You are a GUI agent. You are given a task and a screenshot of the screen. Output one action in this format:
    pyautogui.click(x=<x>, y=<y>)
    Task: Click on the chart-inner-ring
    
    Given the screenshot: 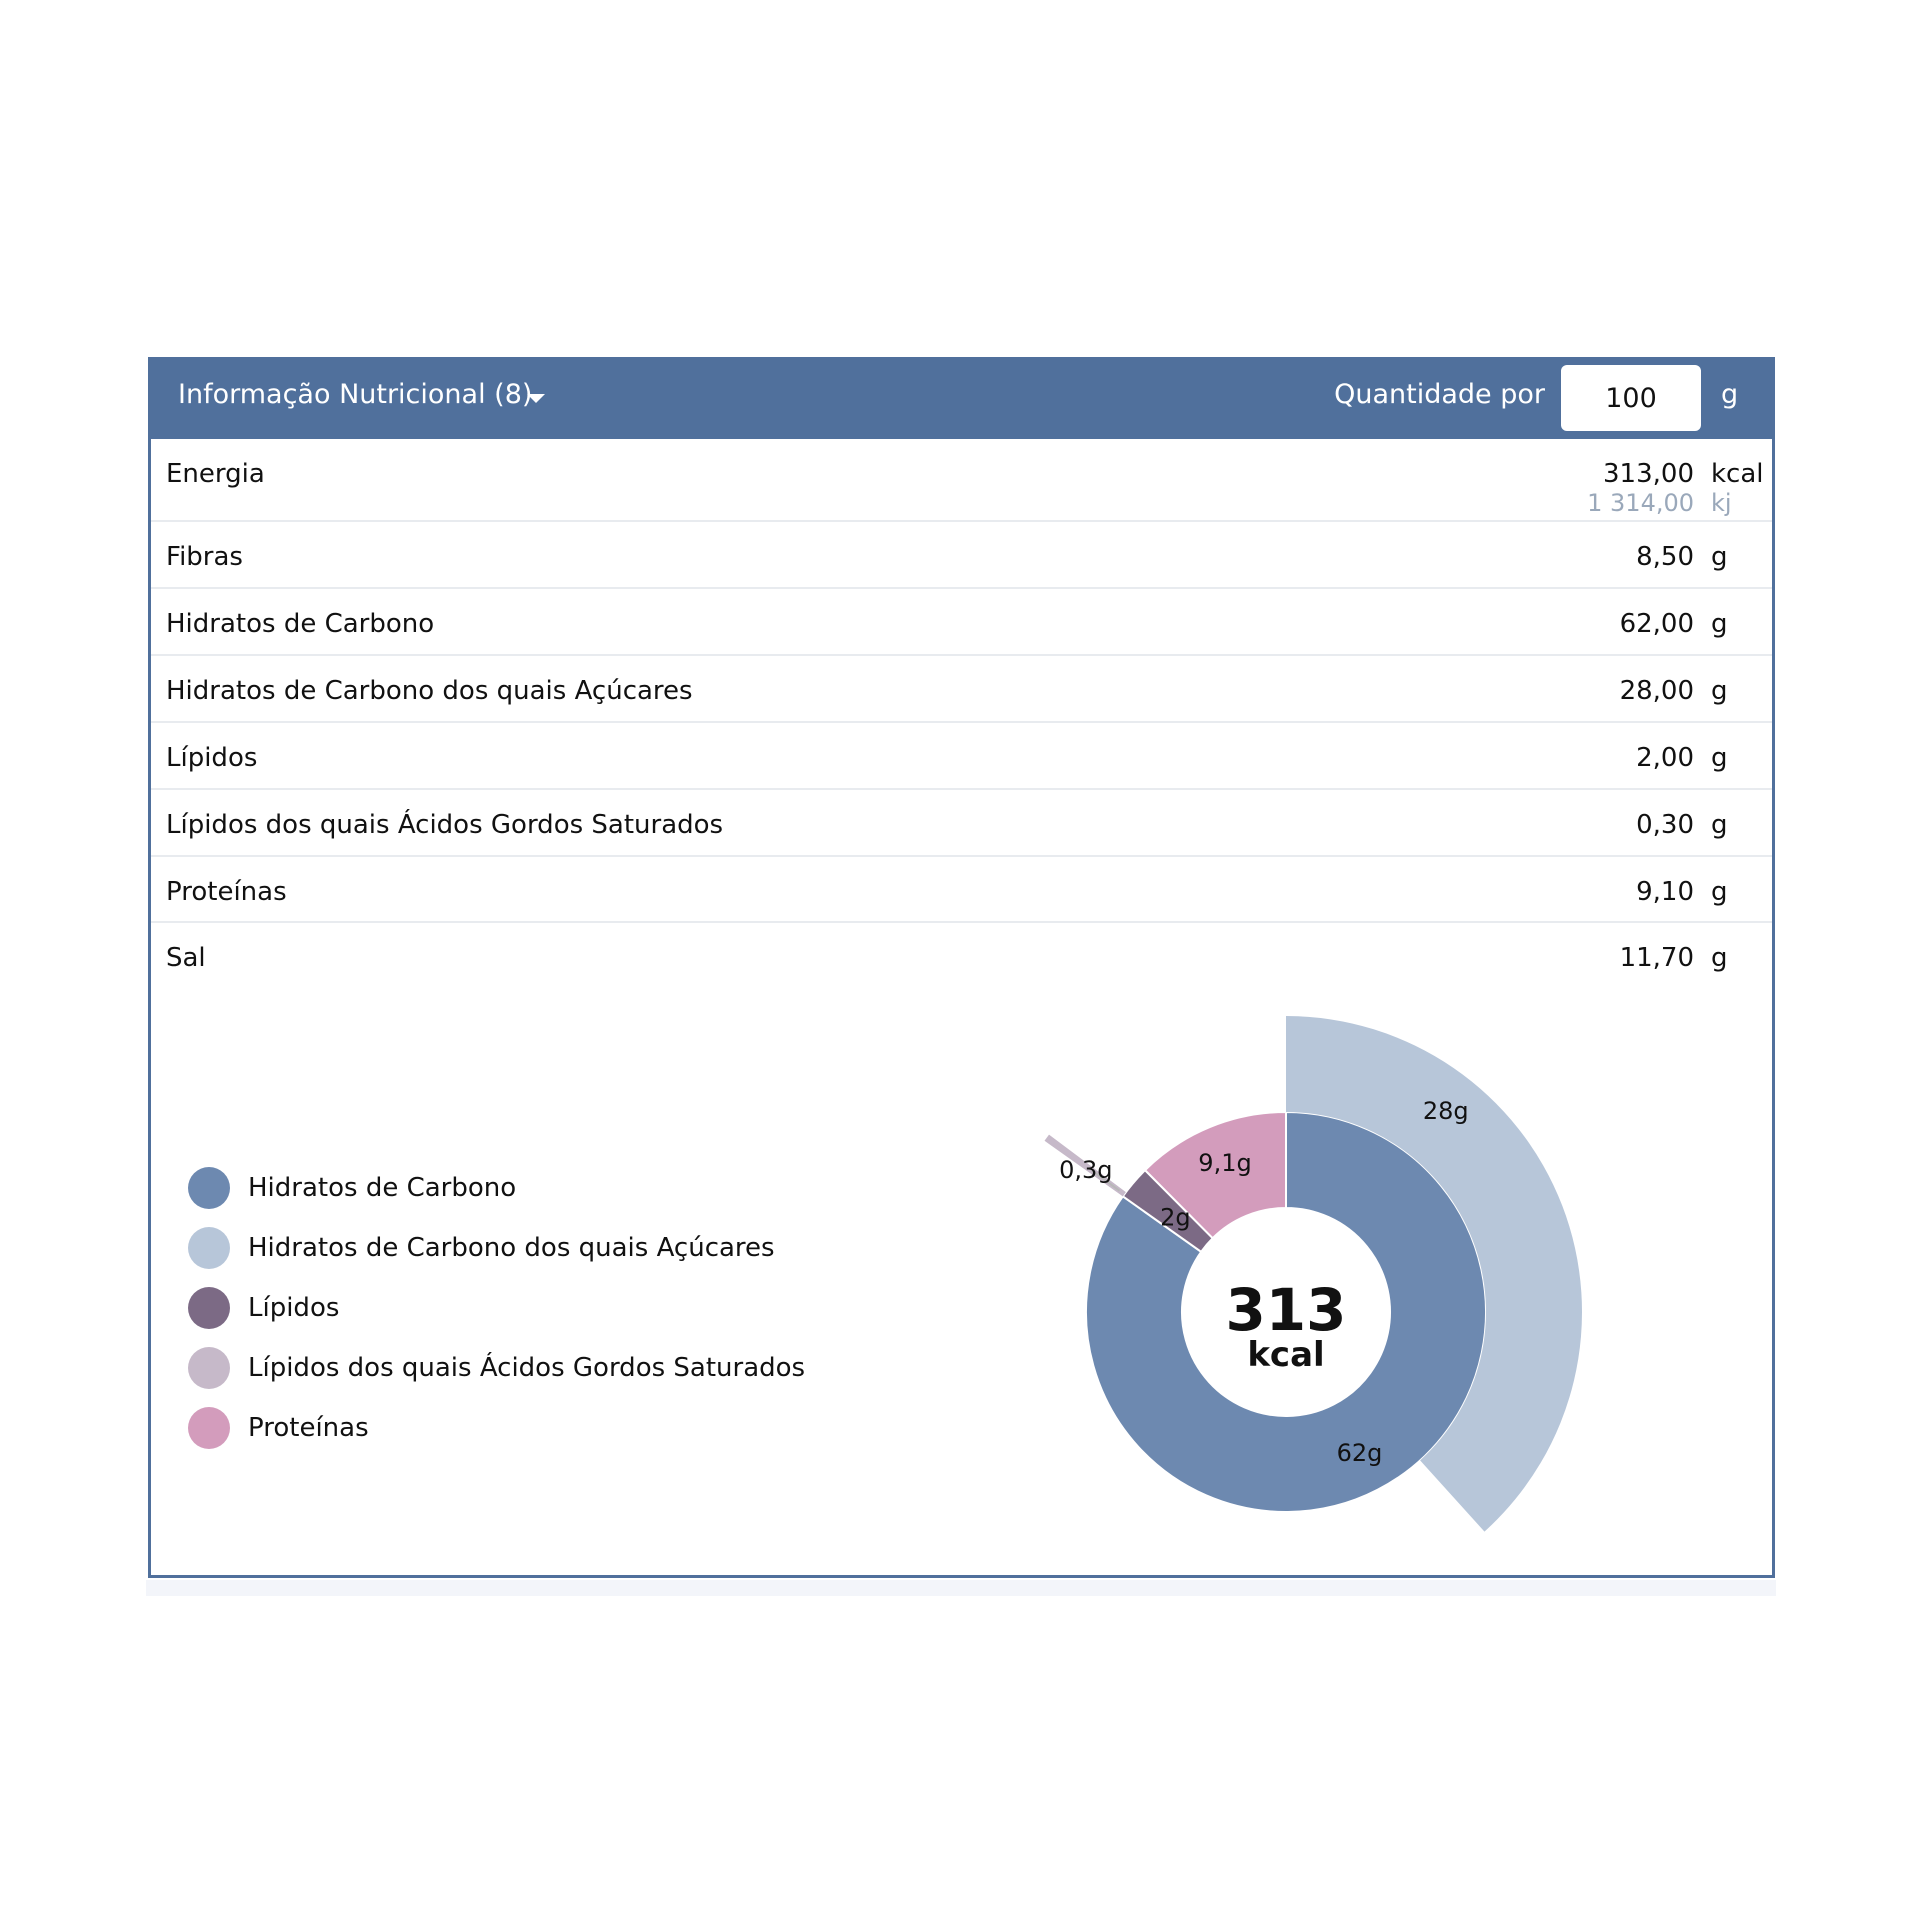 What is the action you would take?
    pyautogui.click(x=1286, y=1311)
    